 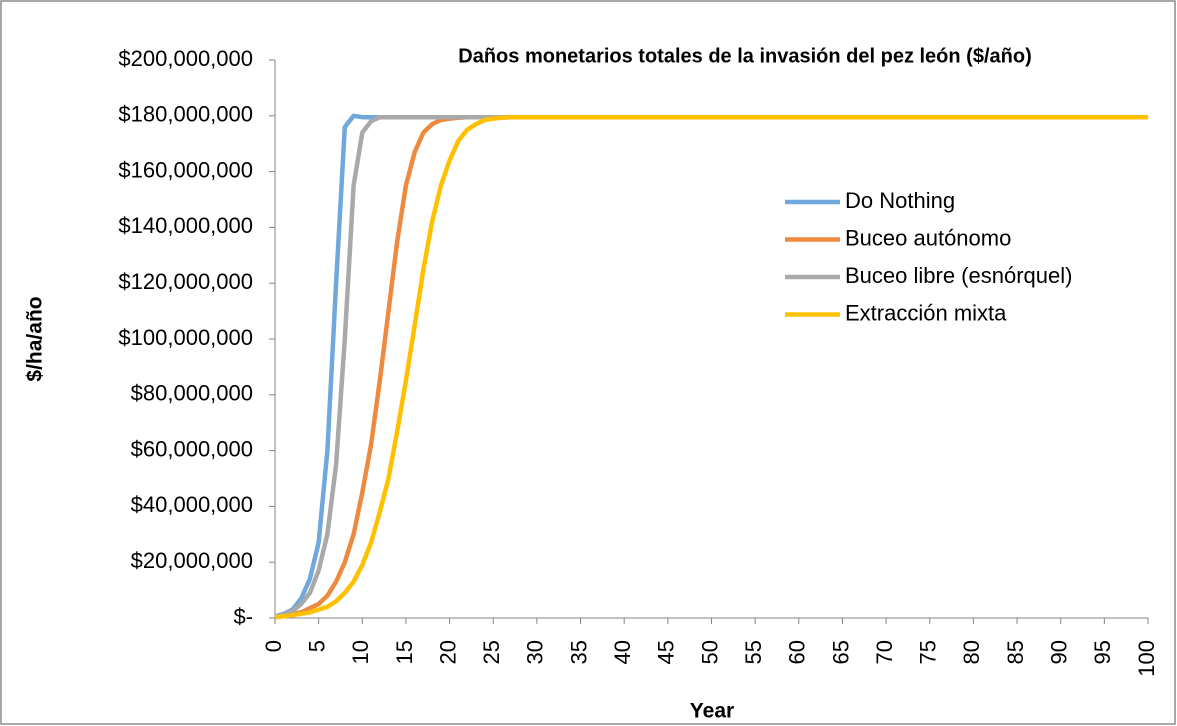 I want to click on x-tick-label: 70, so click(x=884, y=652).